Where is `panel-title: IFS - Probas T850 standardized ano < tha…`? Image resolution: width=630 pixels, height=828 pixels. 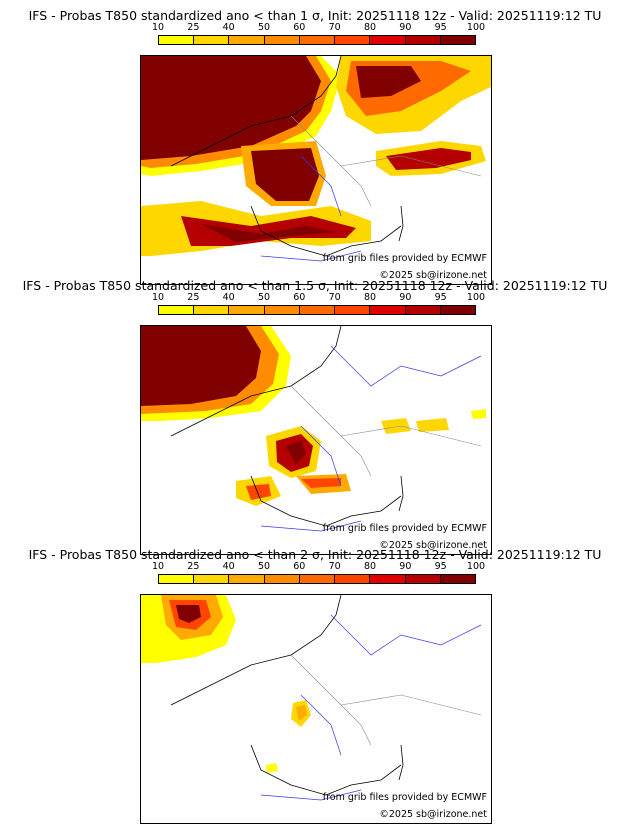
panel-title: IFS - Probas T850 standardized ano < tha… is located at coordinates (315, 15).